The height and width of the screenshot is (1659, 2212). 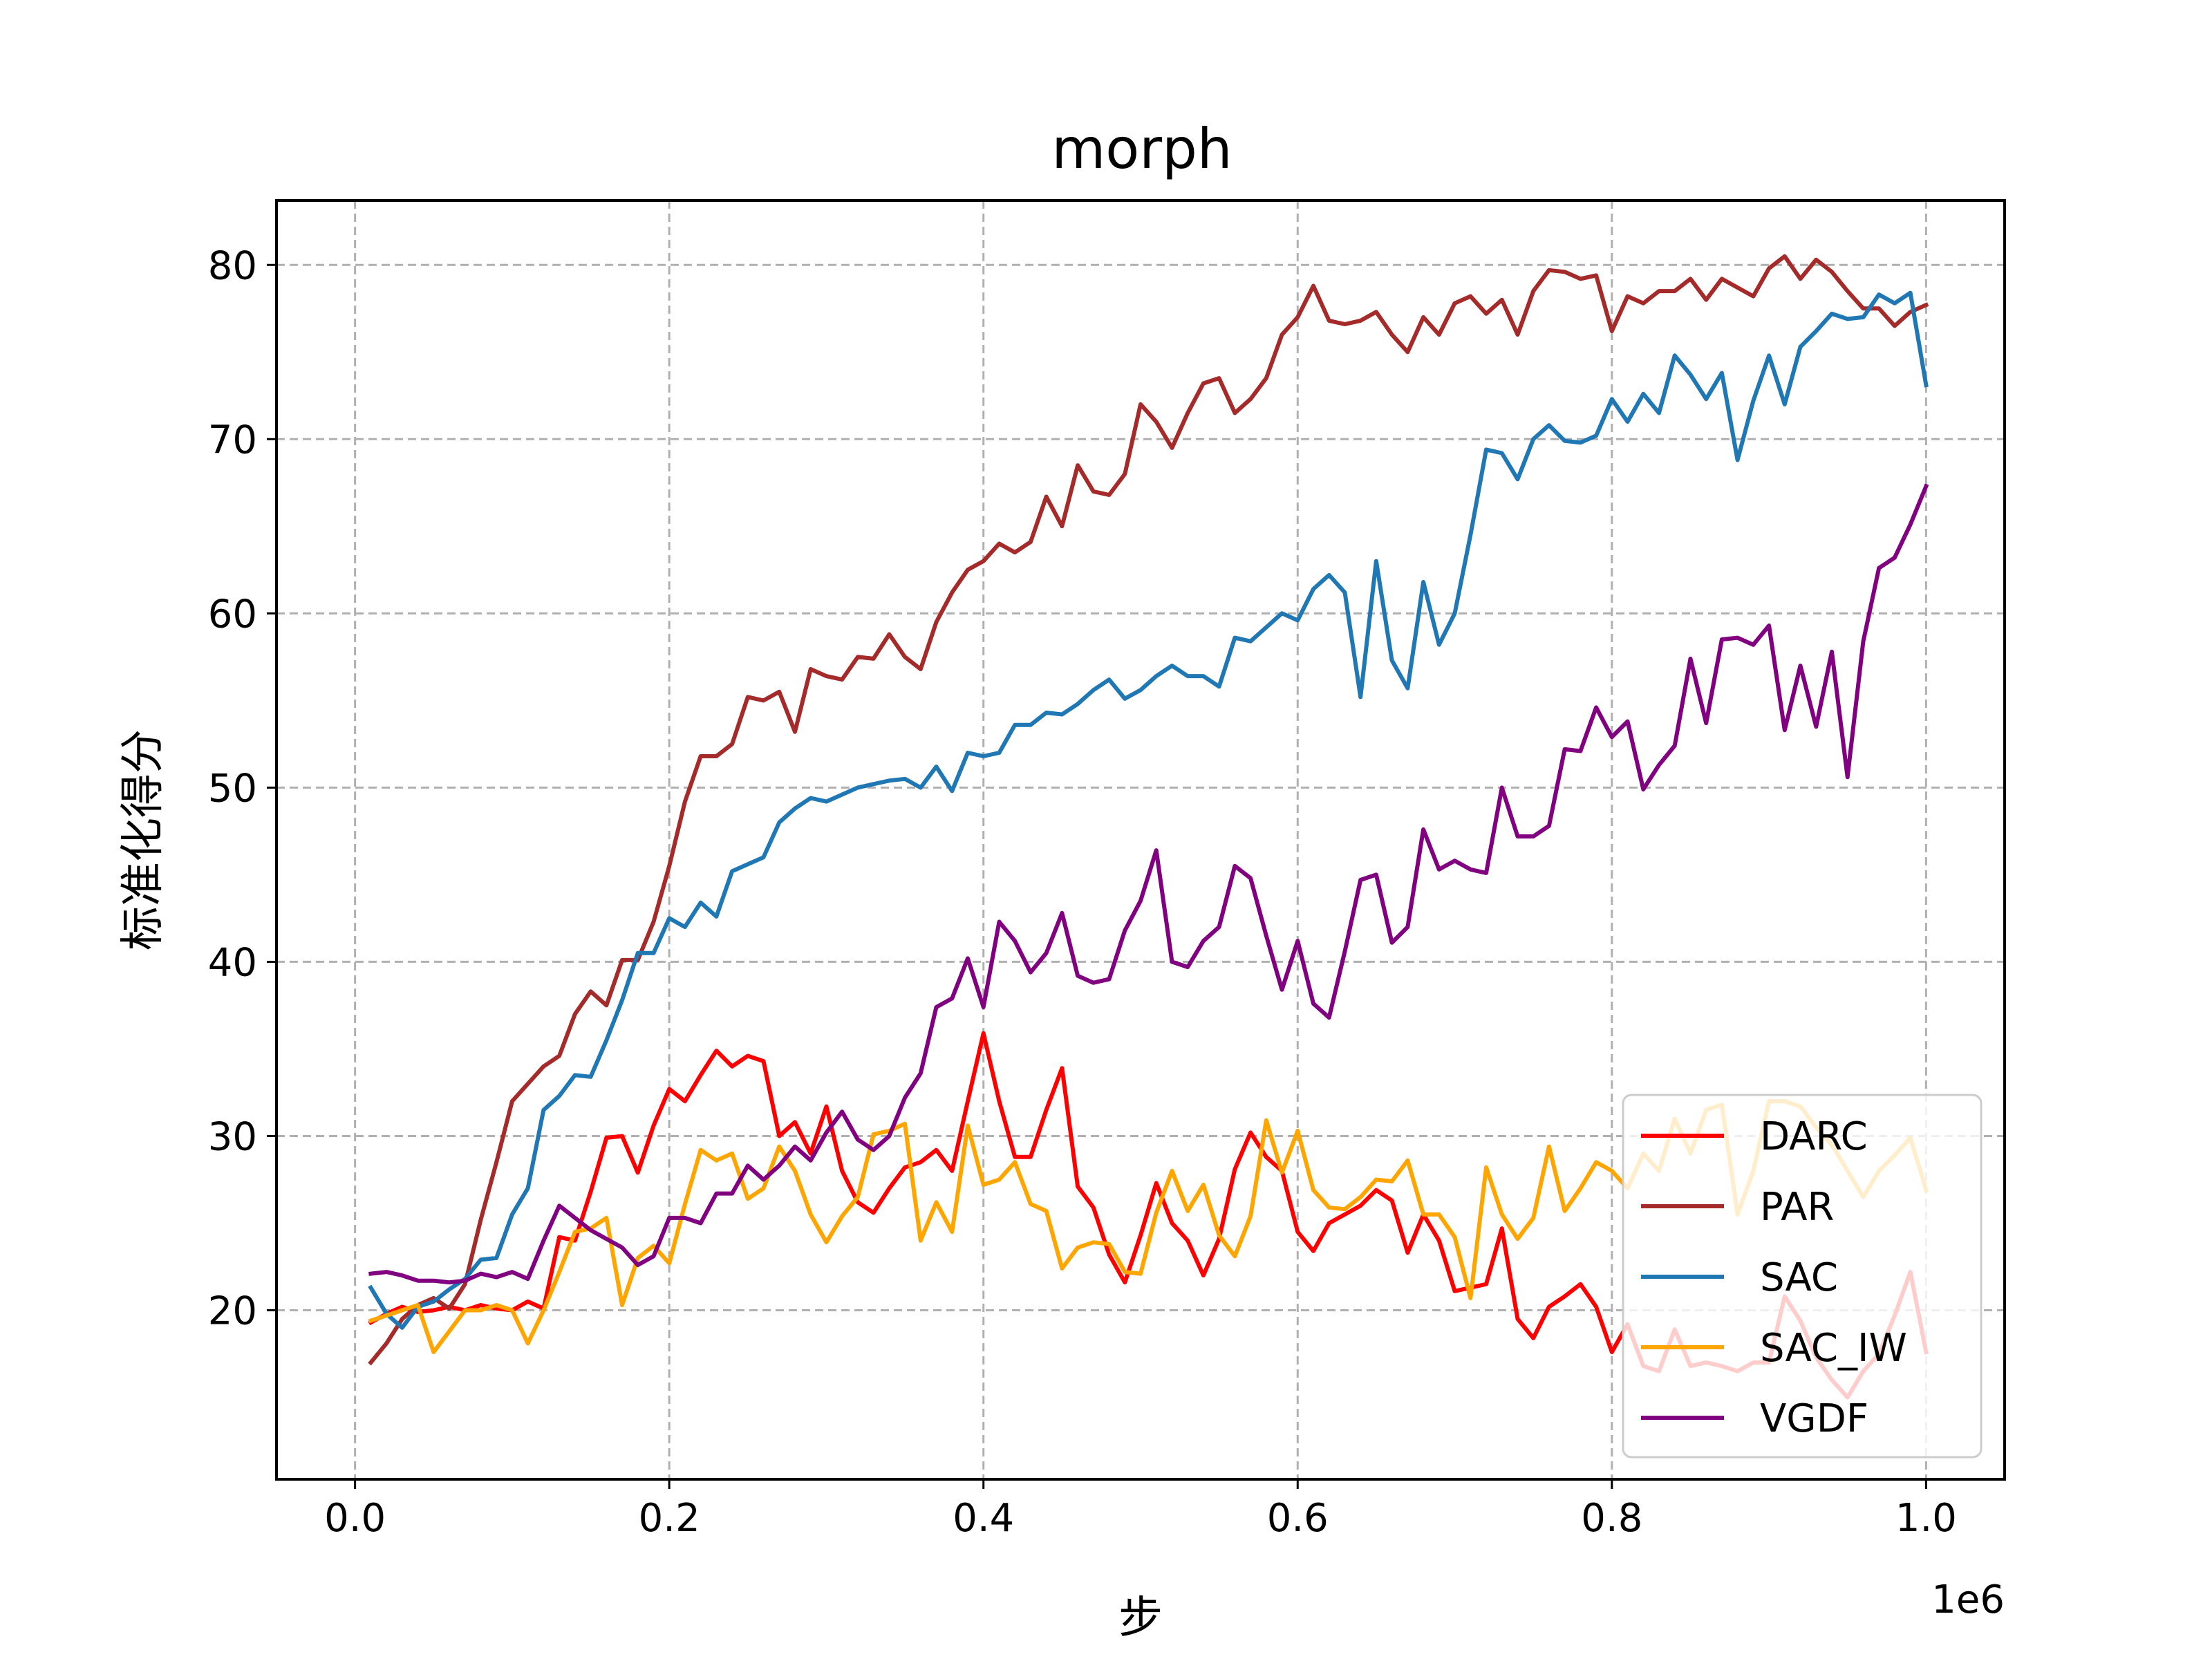 I want to click on legend-label-par: PAR, so click(x=1797, y=1207).